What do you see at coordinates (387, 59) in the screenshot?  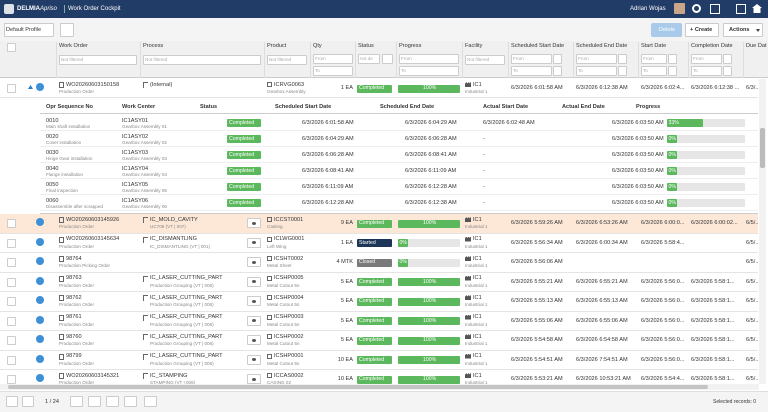 I see `status-filter-button` at bounding box center [387, 59].